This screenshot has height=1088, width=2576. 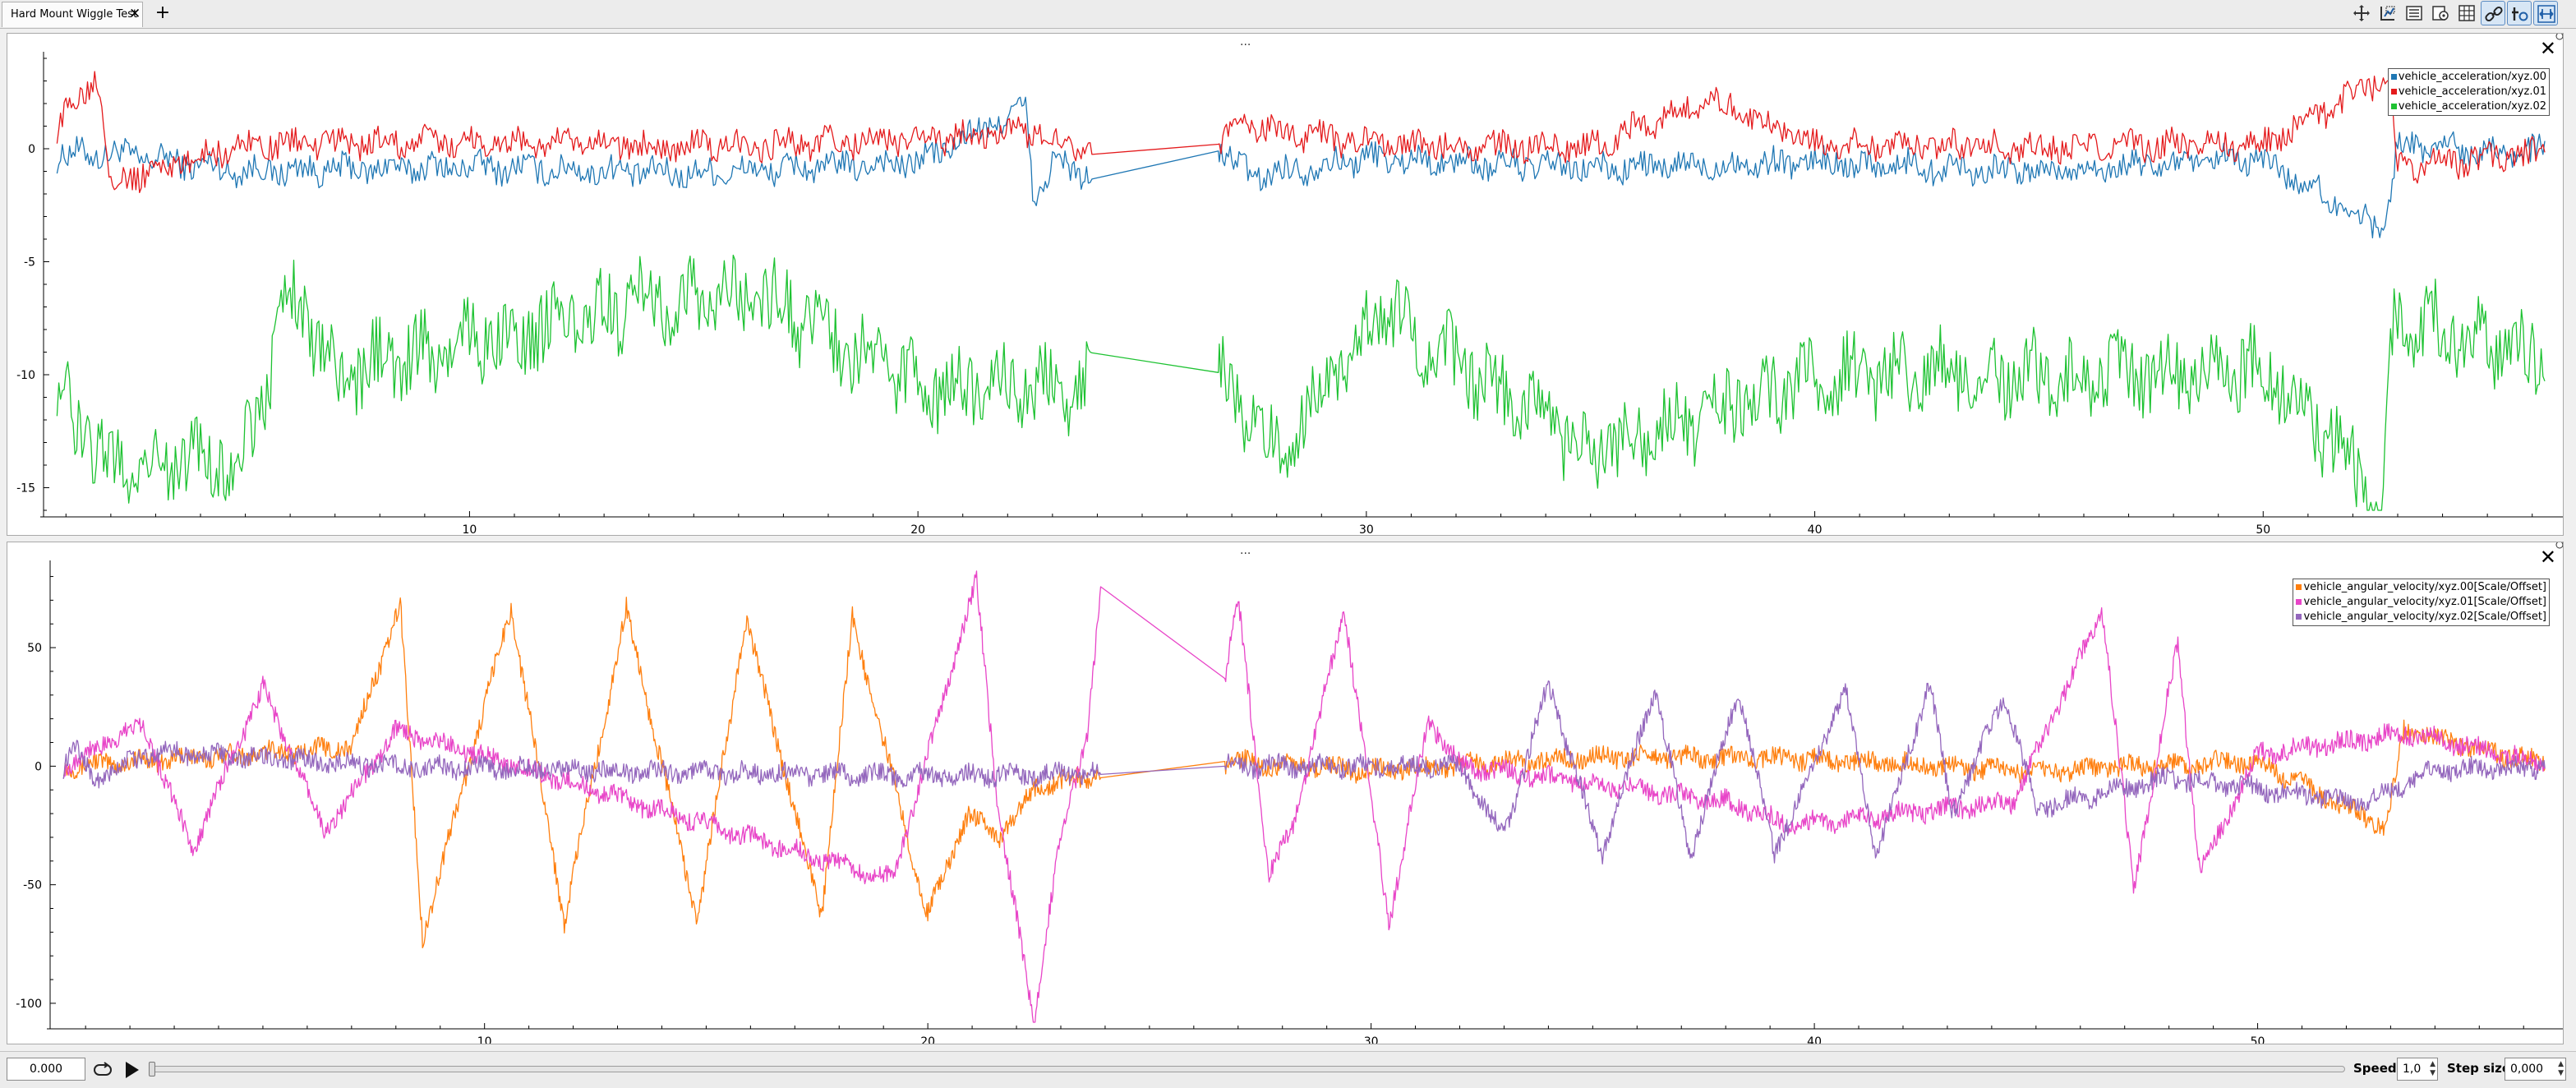 What do you see at coordinates (2466, 13) in the screenshot?
I see `grid-icon` at bounding box center [2466, 13].